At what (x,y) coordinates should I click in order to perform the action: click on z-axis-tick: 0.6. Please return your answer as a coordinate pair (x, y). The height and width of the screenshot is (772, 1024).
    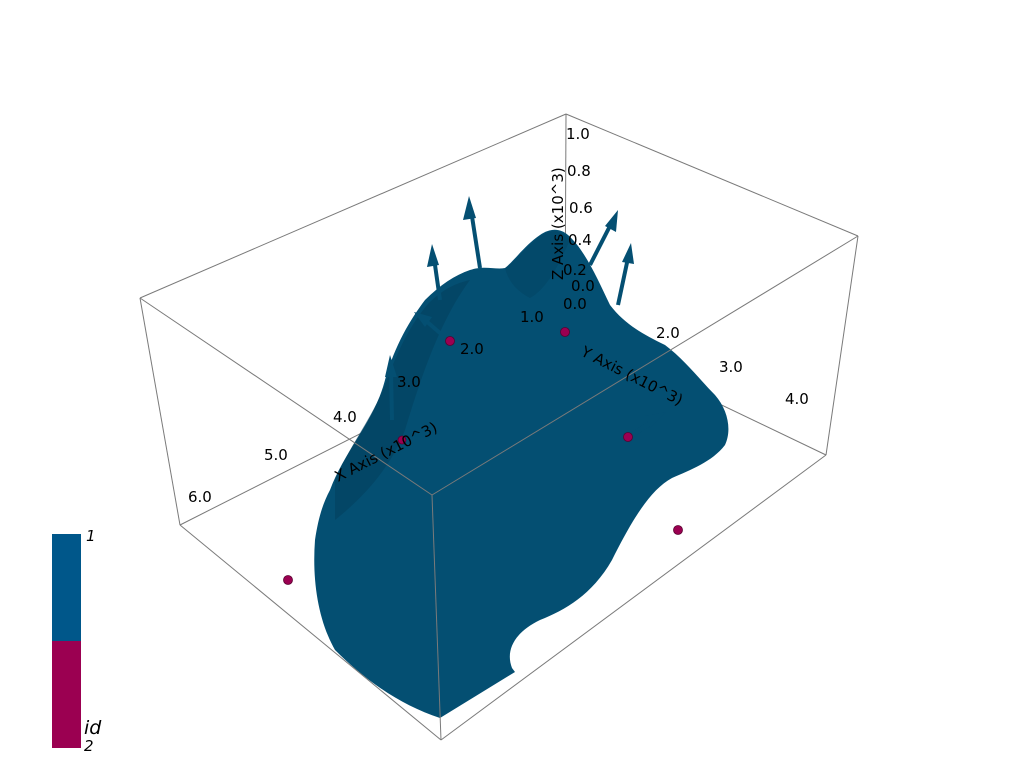
    Looking at the image, I should click on (581, 208).